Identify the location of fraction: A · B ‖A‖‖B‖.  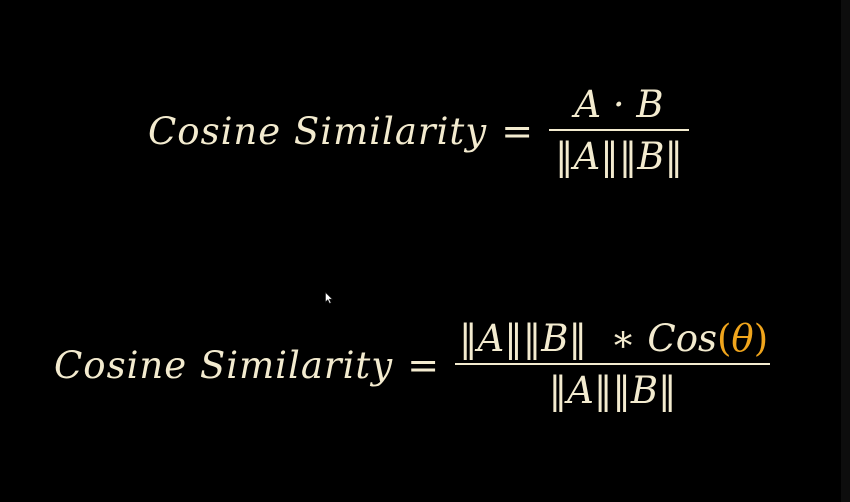
(619, 131).